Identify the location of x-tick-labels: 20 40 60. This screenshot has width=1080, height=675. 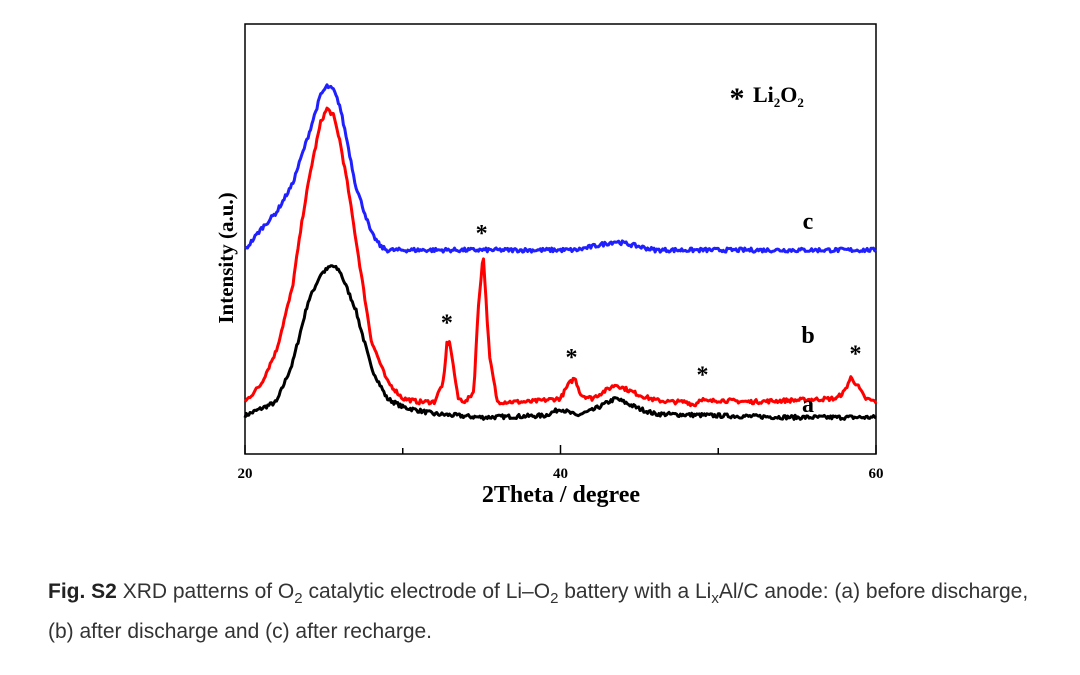
(561, 474).